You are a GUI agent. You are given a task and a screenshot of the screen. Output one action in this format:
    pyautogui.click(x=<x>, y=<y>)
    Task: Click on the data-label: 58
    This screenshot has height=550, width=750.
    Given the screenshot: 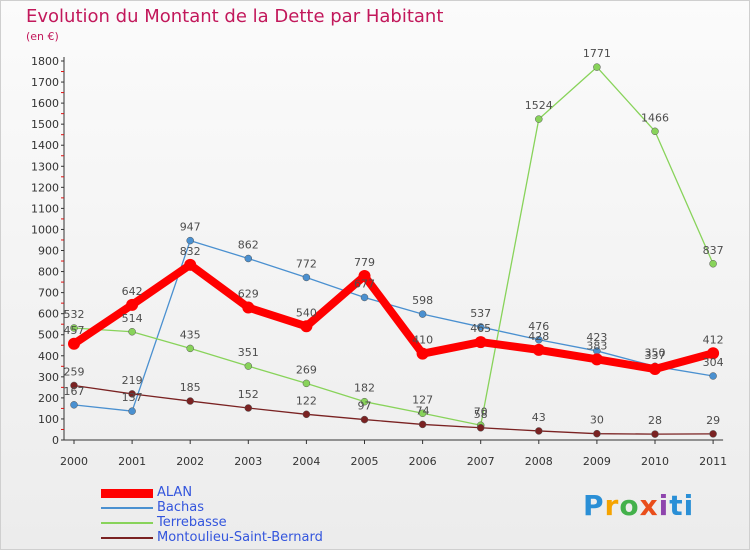 What is the action you would take?
    pyautogui.click(x=481, y=414)
    